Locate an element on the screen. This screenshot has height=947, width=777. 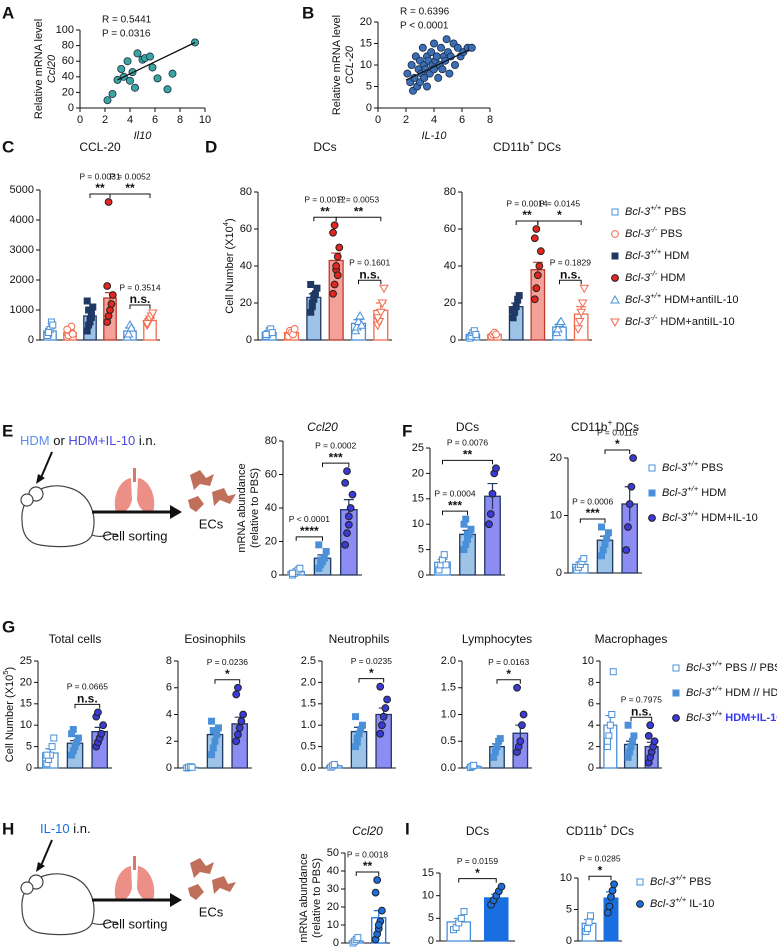
text-run: Eosinophils is located at coordinates (214, 639).